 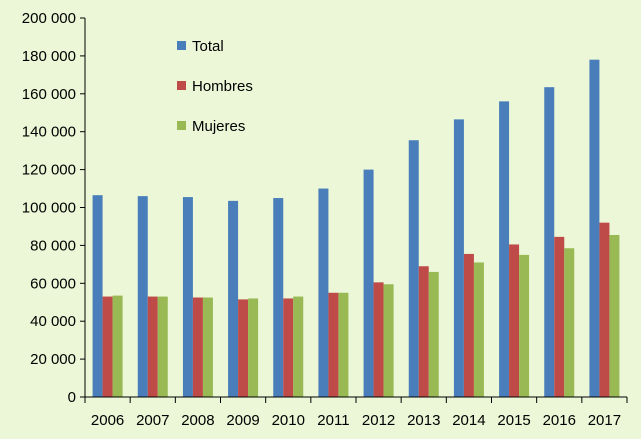 I want to click on bar-mujeres-2015, so click(x=524, y=326).